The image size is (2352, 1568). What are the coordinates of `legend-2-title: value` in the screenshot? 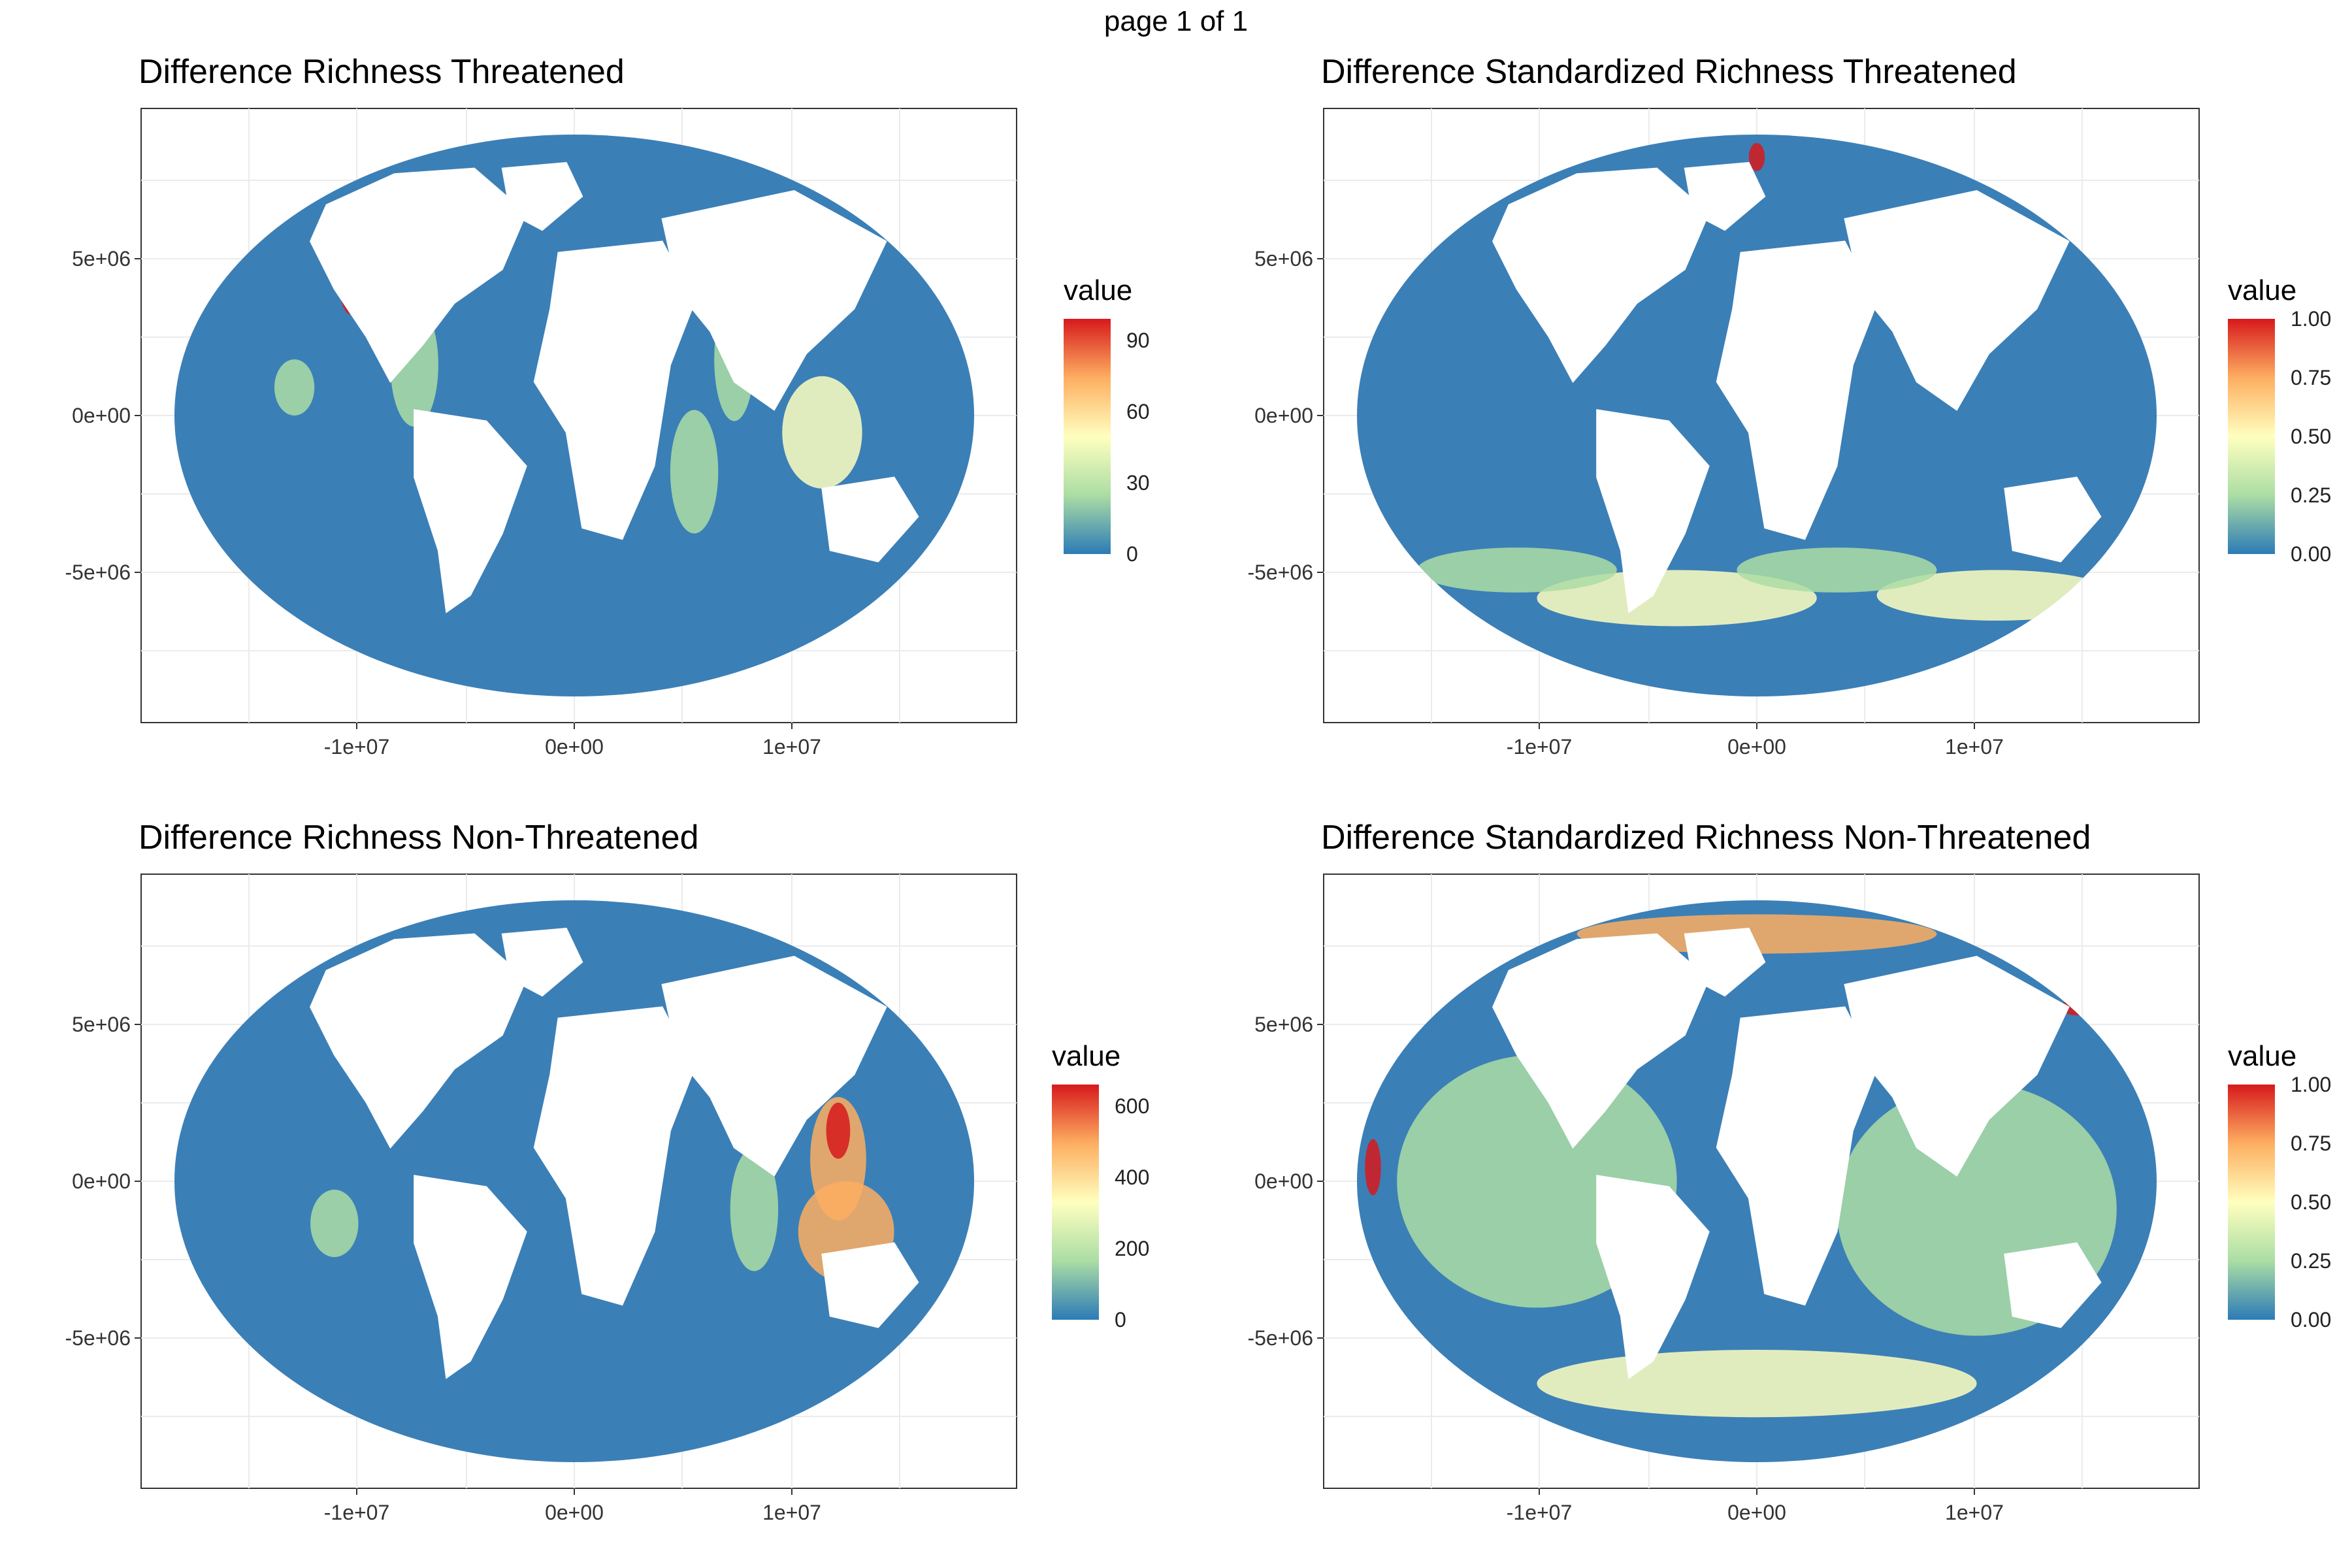 It's located at (2262, 290).